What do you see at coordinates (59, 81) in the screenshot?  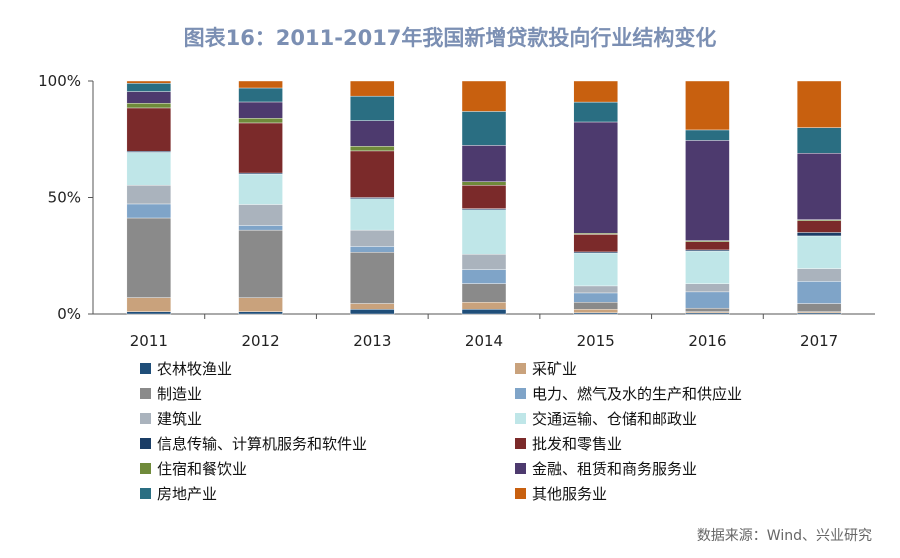 I see `y-tick-label: 100%` at bounding box center [59, 81].